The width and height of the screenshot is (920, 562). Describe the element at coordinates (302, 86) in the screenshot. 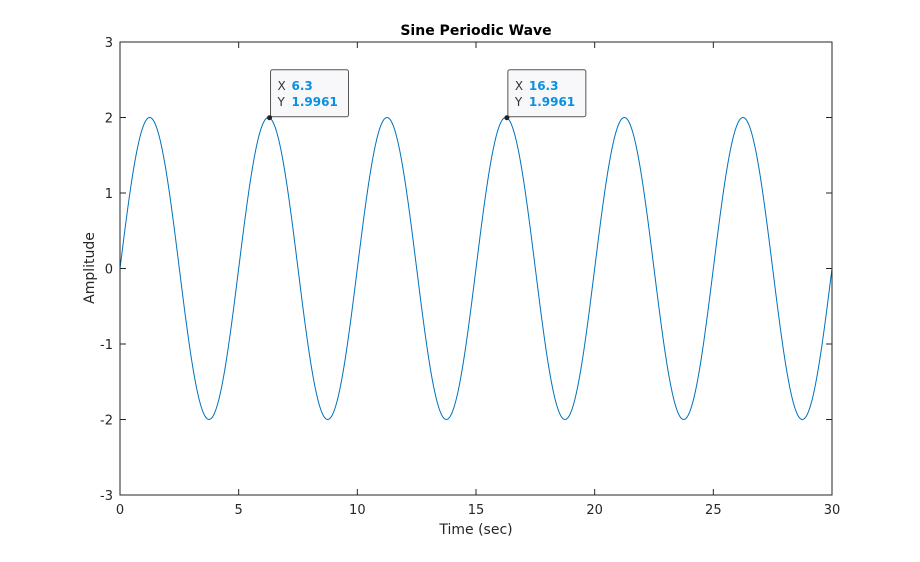

I see `datatip-x-value: 6.3` at that location.